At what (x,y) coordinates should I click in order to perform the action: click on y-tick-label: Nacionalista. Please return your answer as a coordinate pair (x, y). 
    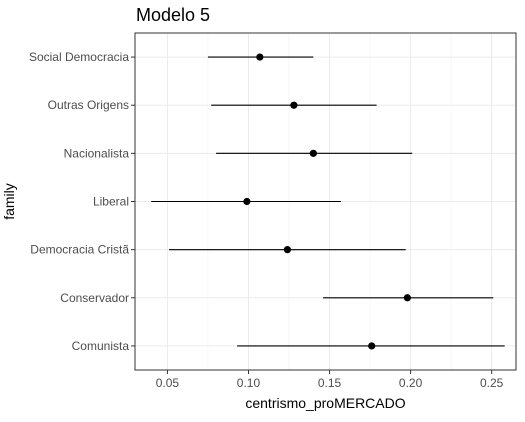
    Looking at the image, I should click on (97, 153).